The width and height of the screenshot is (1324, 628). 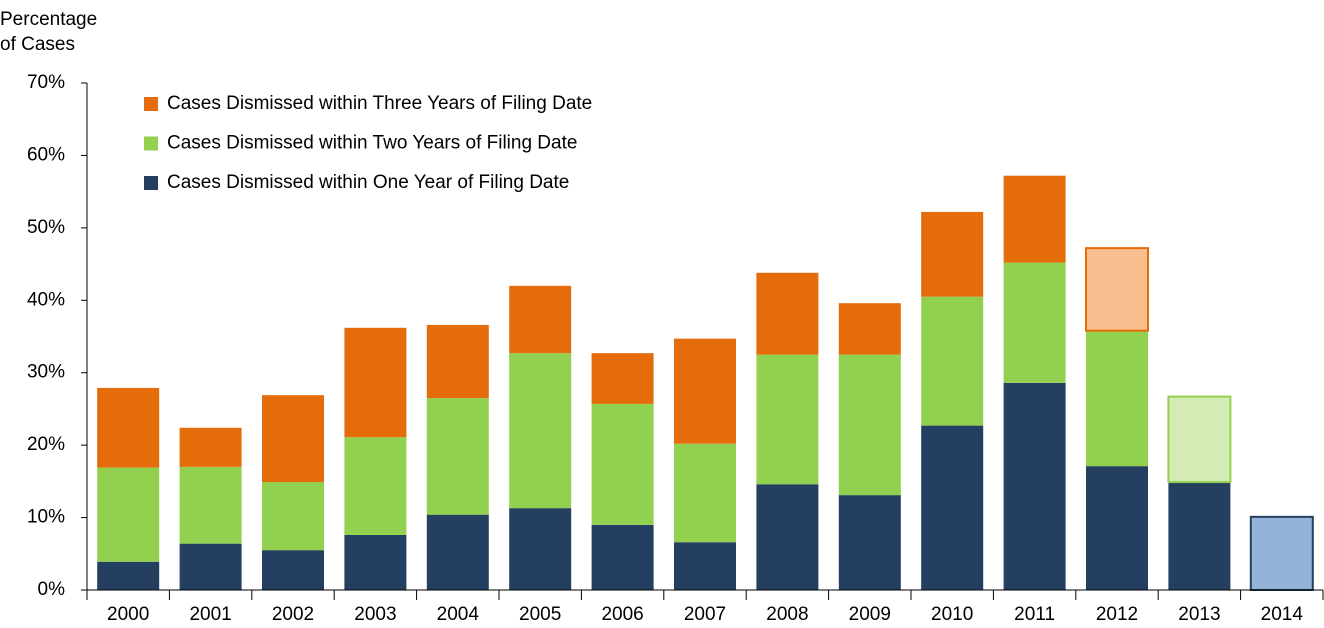 What do you see at coordinates (1199, 614) in the screenshot?
I see `x-tick-label: 2013` at bounding box center [1199, 614].